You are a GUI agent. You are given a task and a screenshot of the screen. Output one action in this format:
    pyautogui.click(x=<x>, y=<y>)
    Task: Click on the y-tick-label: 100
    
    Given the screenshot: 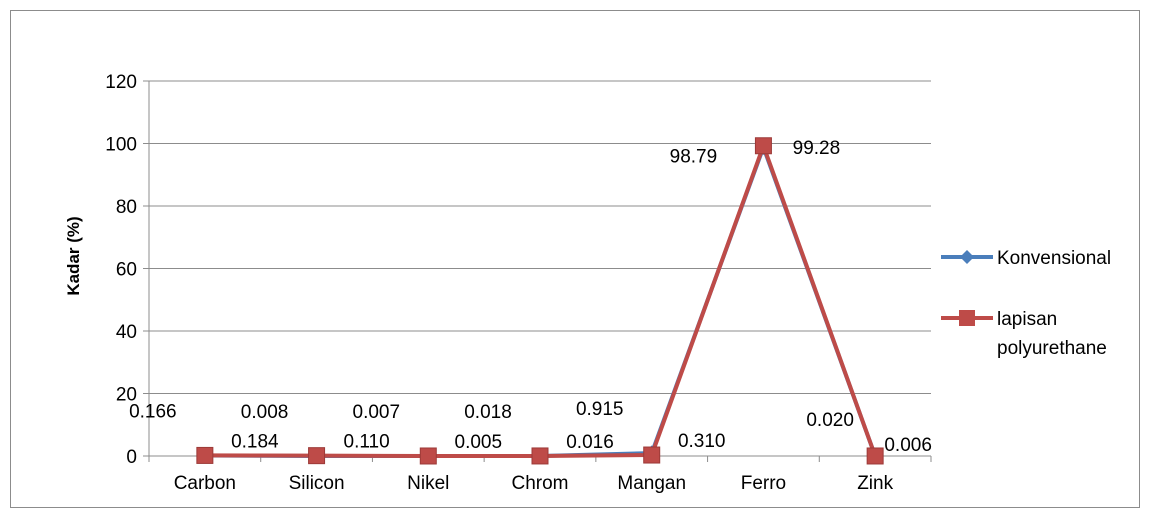 What is the action you would take?
    pyautogui.click(x=121, y=145)
    